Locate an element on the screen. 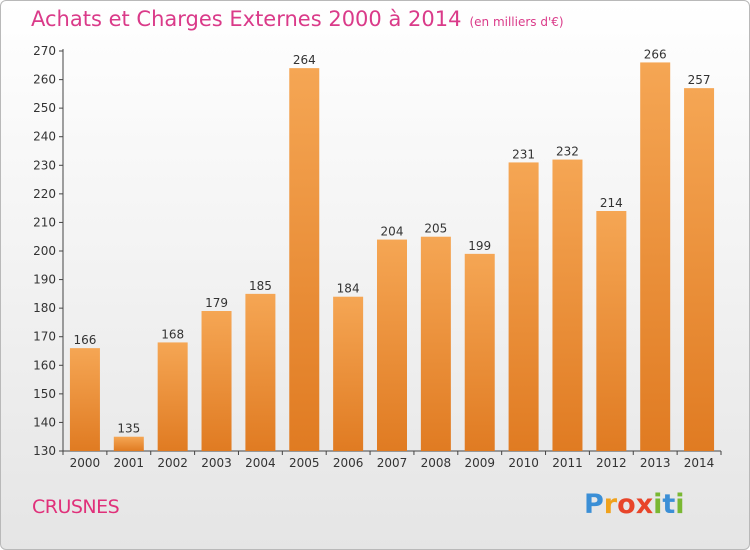  data-label-2003: 179 is located at coordinates (216, 303).